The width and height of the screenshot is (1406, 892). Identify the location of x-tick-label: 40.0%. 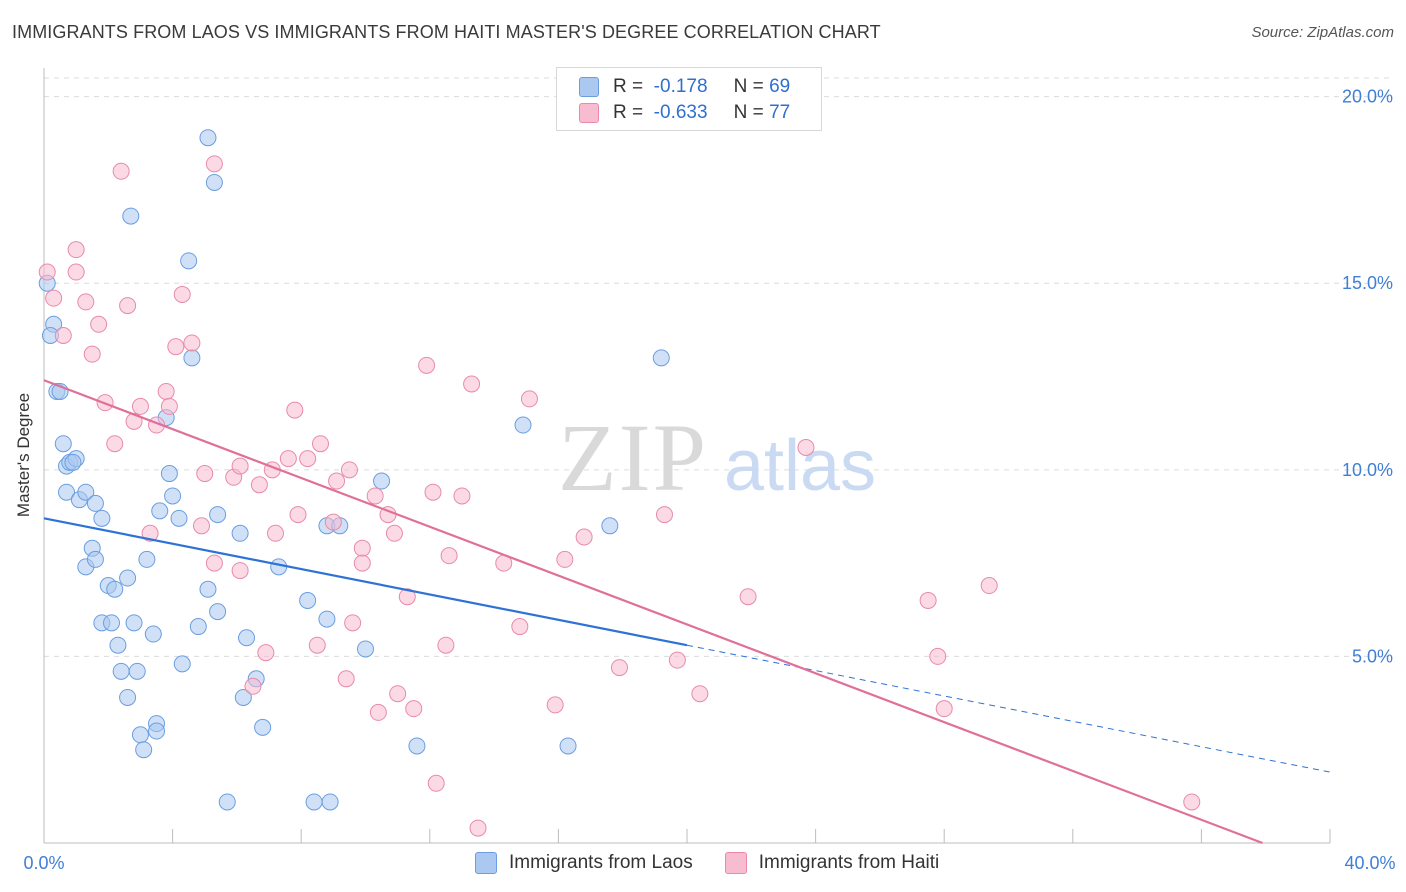
(1369, 863).